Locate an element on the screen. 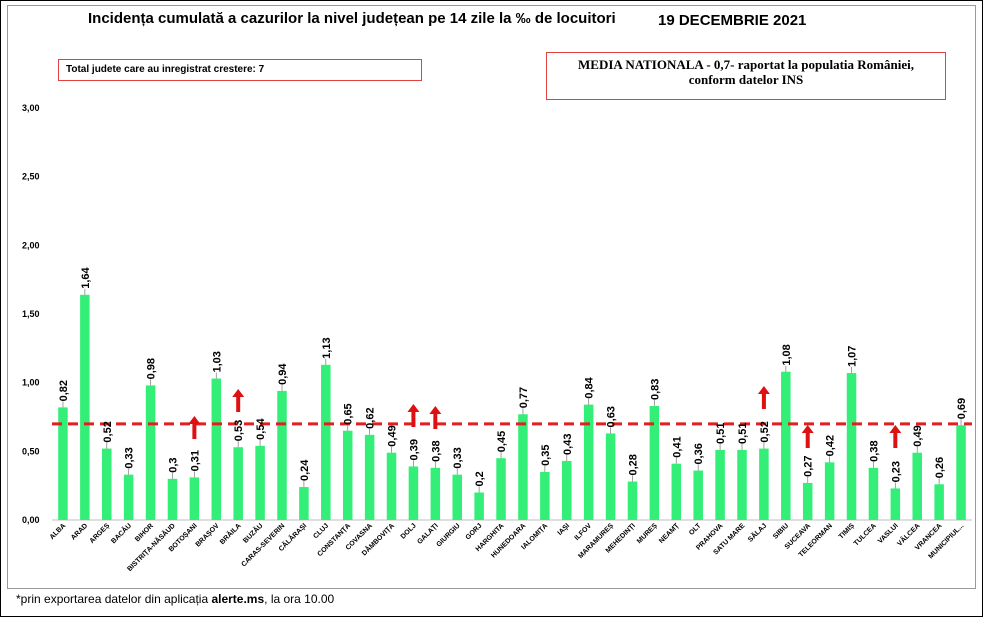 The image size is (983, 617). value-label: 0,63 is located at coordinates (612, 416).